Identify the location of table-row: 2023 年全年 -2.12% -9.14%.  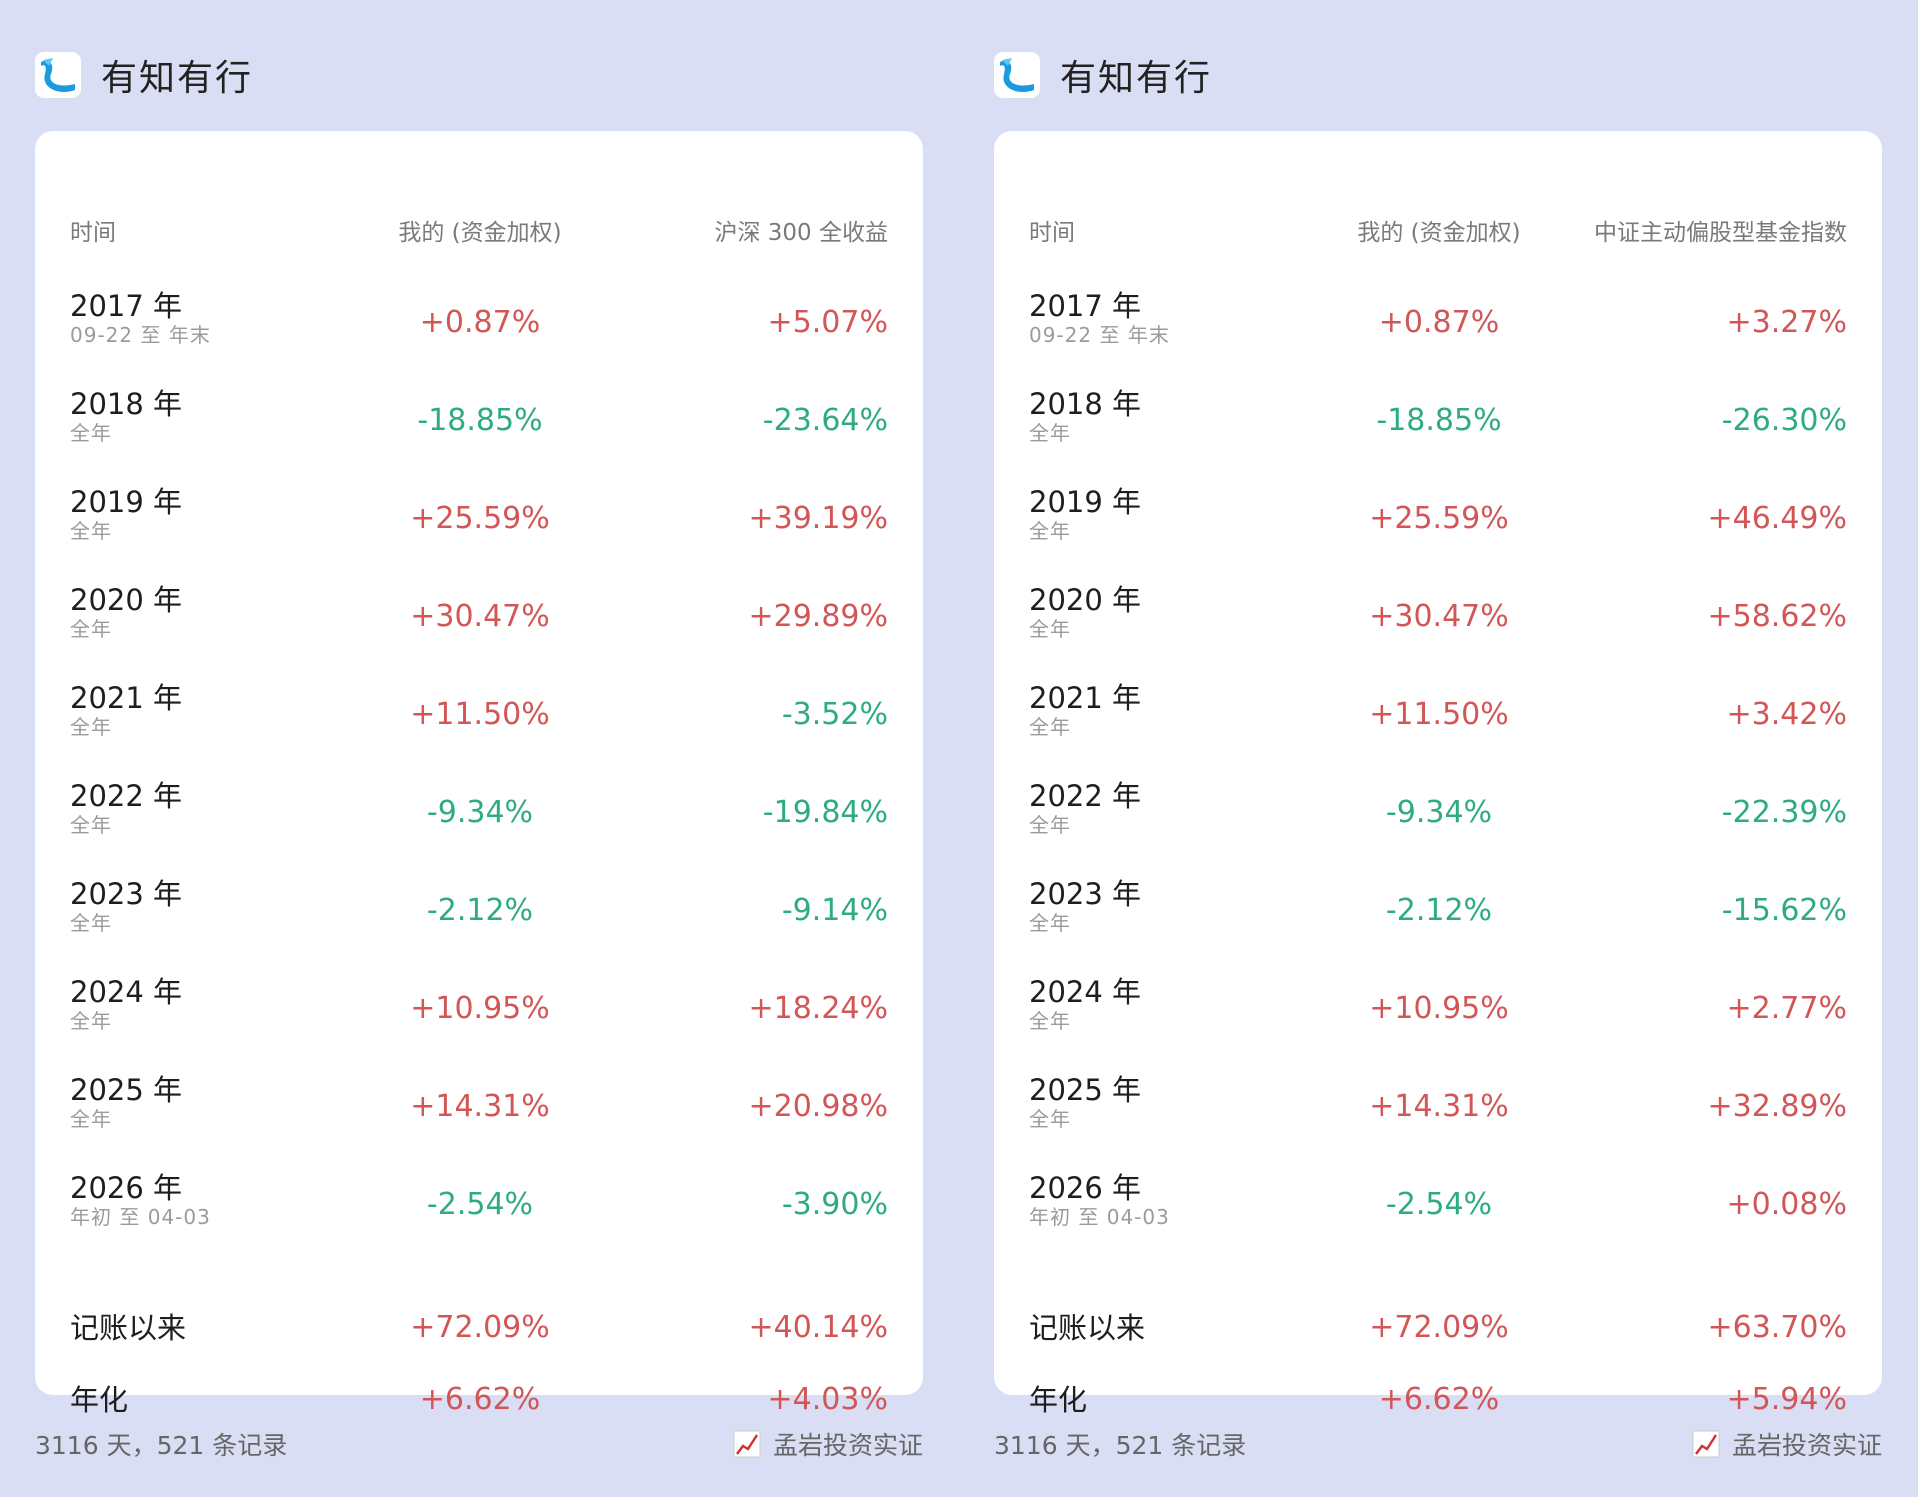
(479, 920).